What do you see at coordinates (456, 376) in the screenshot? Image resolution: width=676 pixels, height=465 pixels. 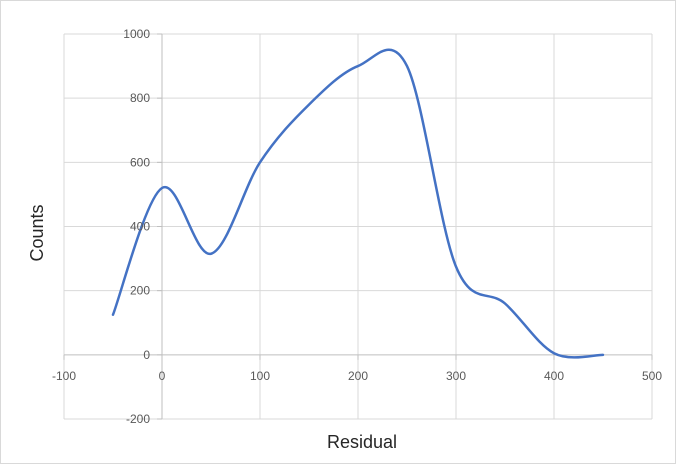 I see `x-tick-label: 300` at bounding box center [456, 376].